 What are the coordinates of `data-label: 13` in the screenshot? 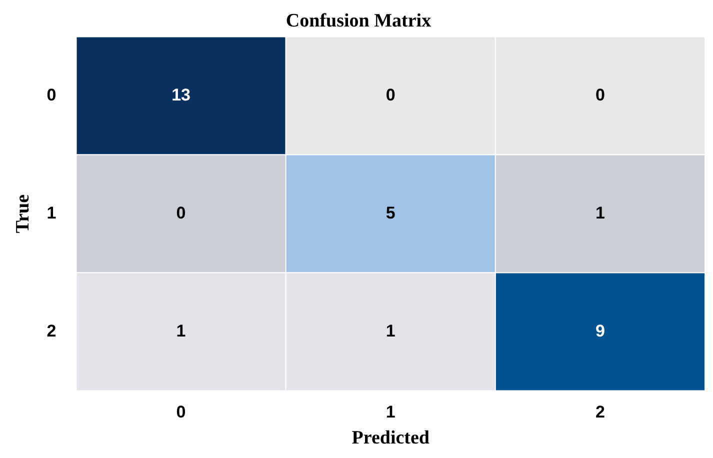 It's located at (181, 94).